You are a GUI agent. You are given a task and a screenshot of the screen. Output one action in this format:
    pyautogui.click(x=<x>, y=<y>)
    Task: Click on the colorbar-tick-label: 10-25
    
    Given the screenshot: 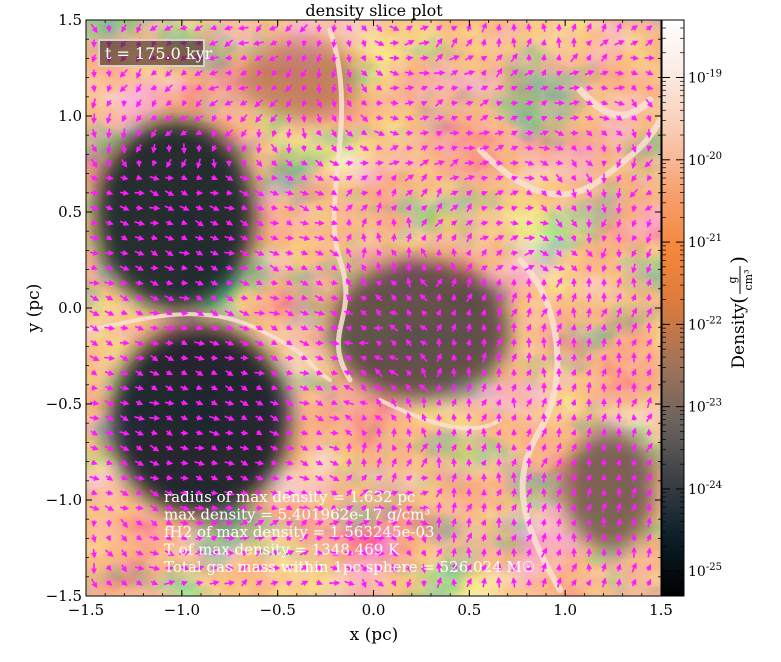 What is the action you would take?
    pyautogui.click(x=705, y=571)
    